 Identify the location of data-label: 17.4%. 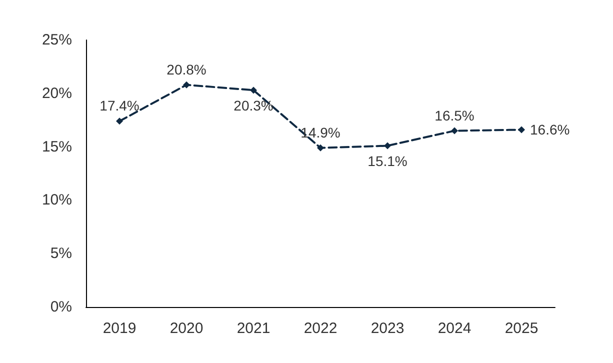
(120, 106).